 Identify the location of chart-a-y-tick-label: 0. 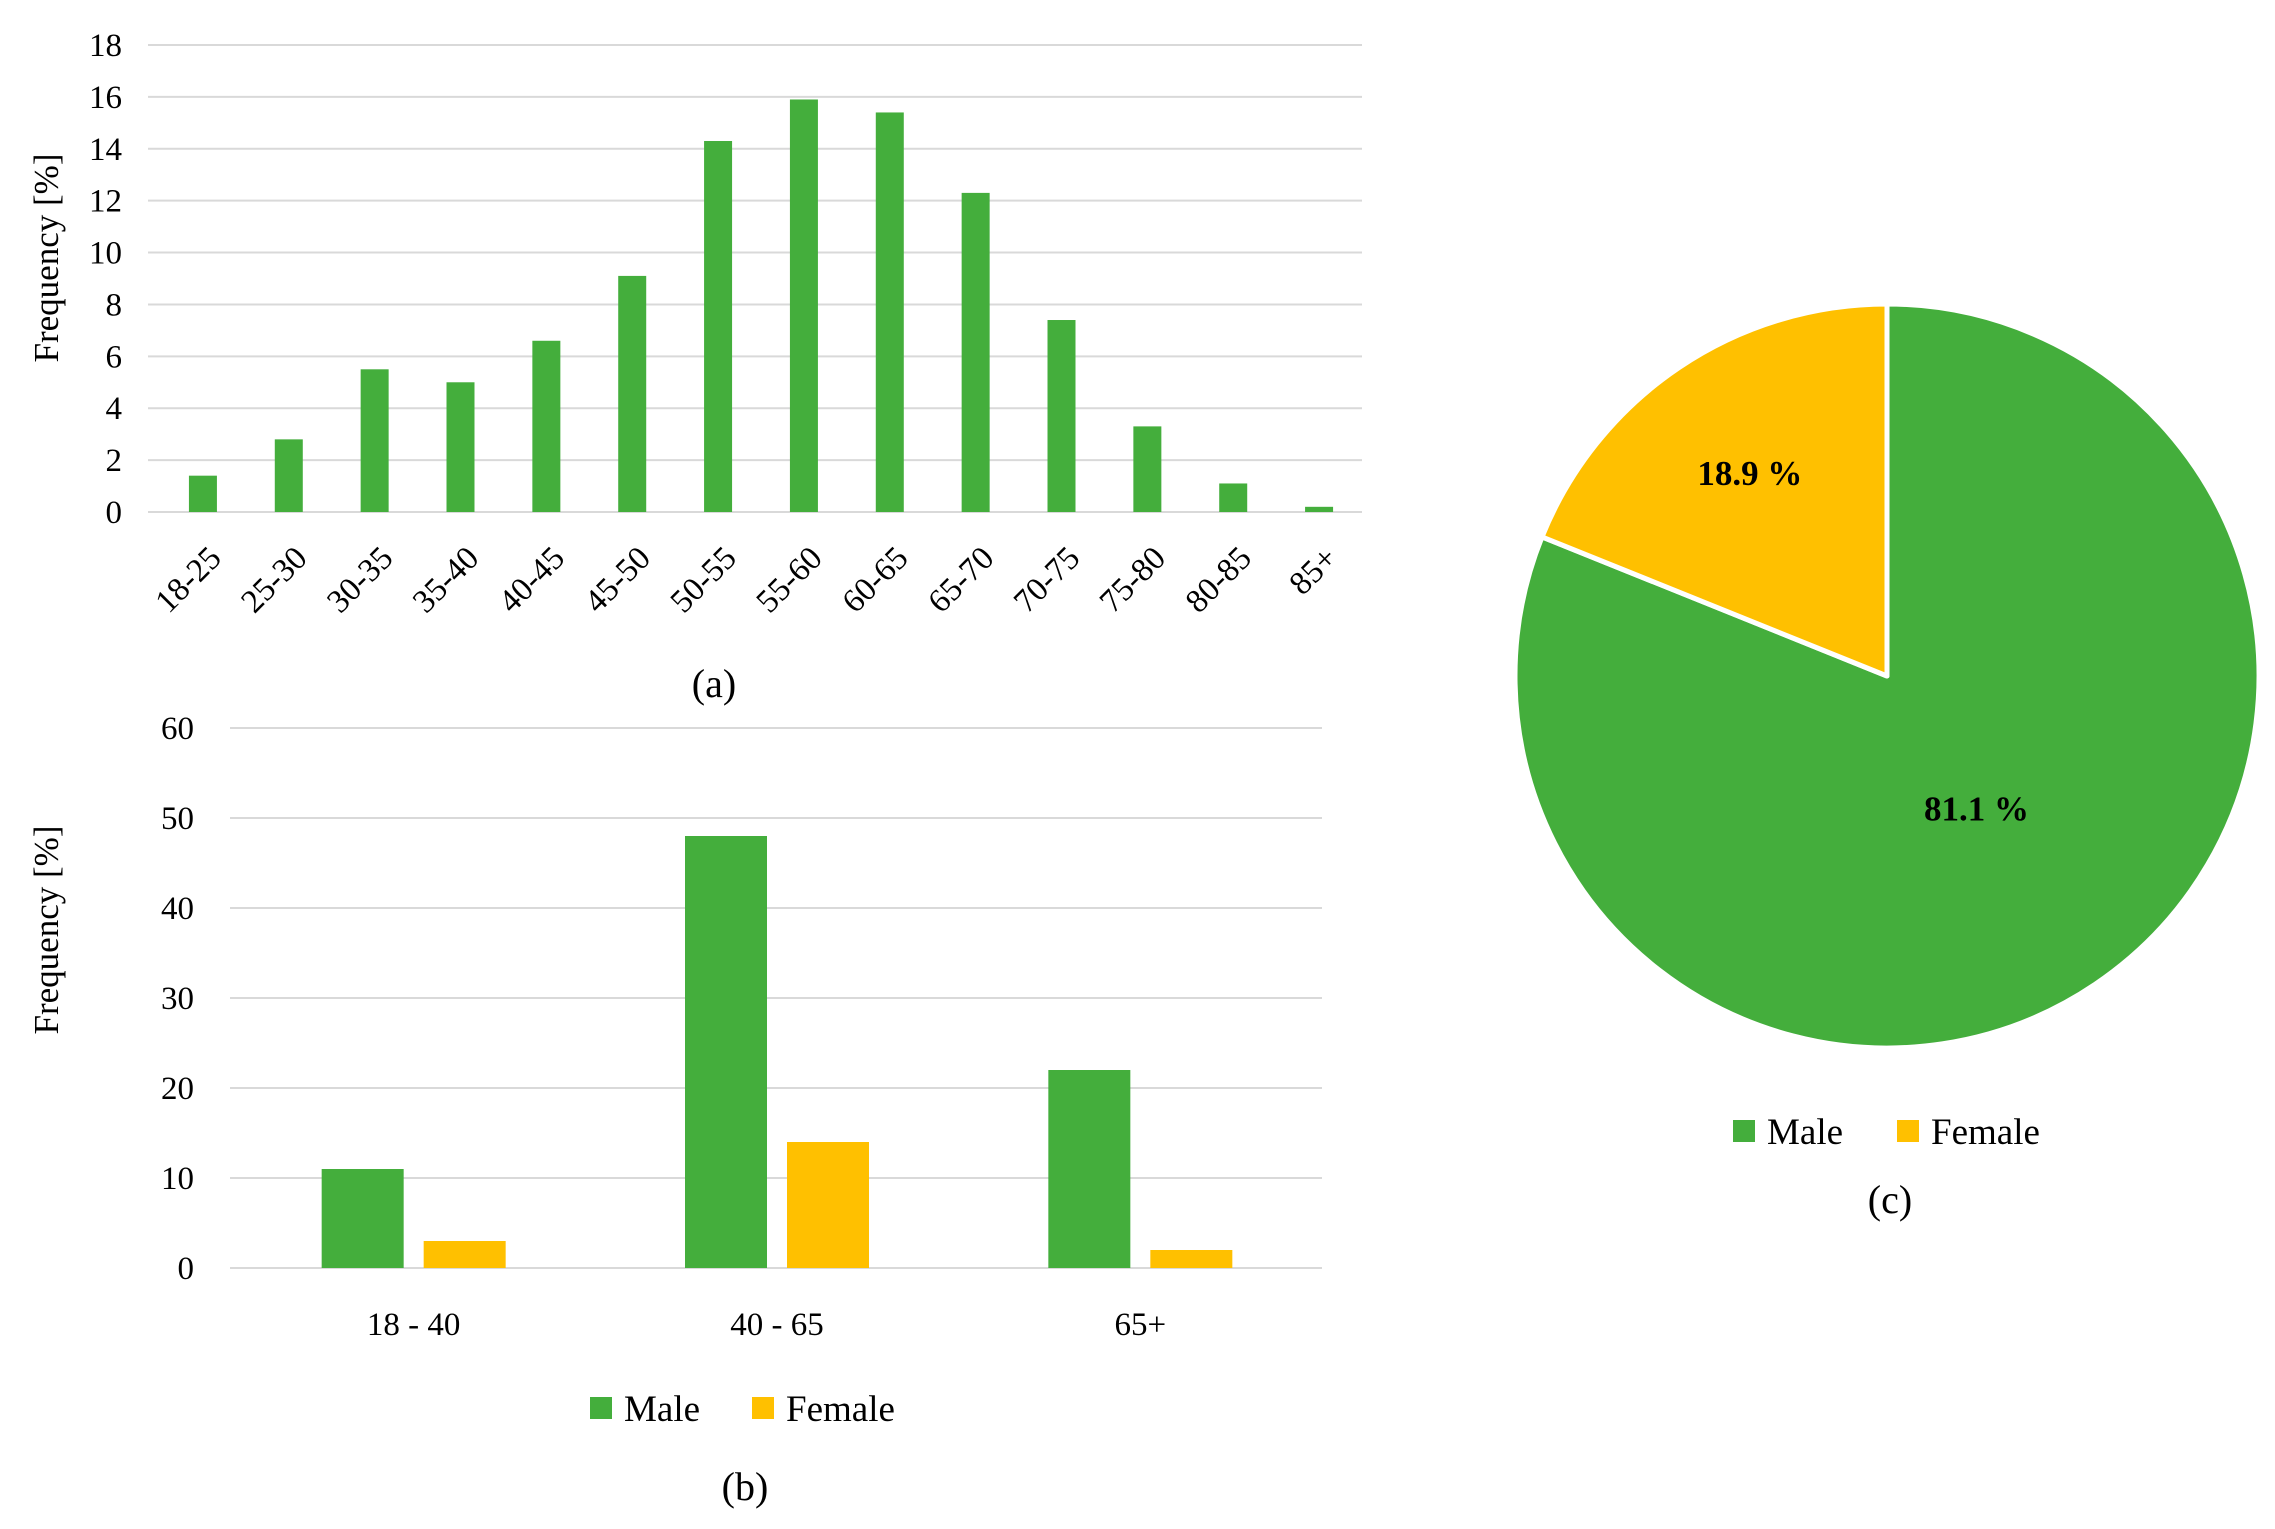
(114, 513).